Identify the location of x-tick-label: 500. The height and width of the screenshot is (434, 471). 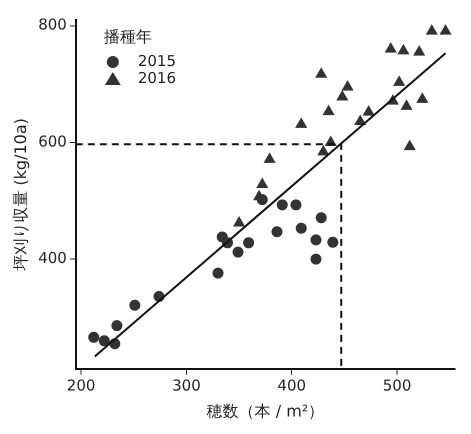
(397, 385).